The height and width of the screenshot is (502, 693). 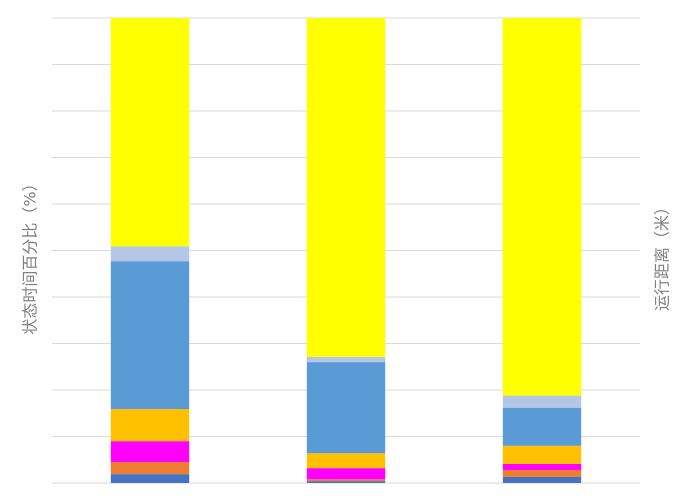 I want to click on y-axis-label: 状态时间百分比（%）, so click(x=30, y=254).